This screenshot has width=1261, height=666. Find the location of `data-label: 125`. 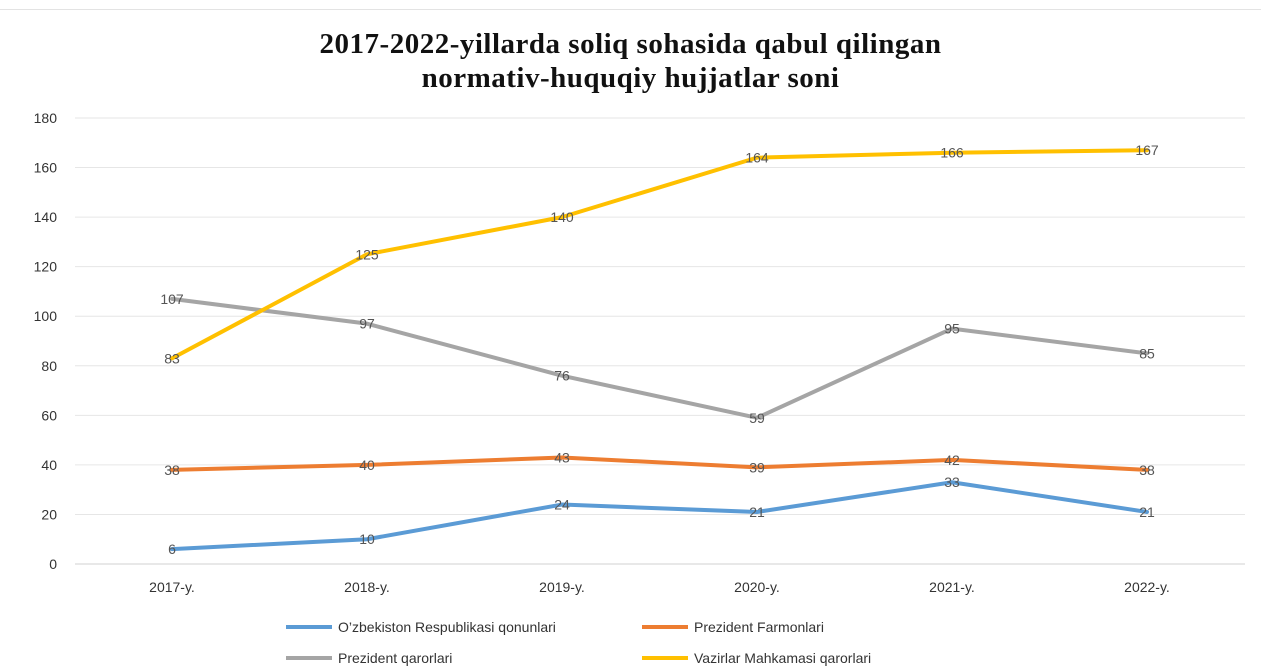

data-label: 125 is located at coordinates (367, 254).